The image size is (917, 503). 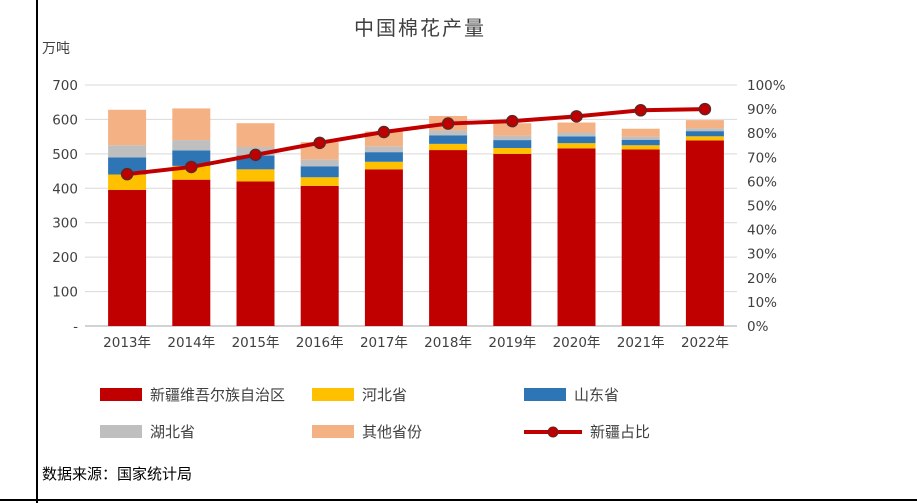 I want to click on data-source: 数据来源：国家统计局, so click(x=117, y=474).